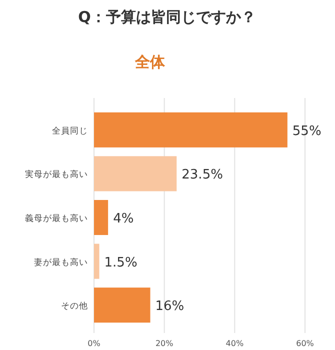  I want to click on y-tick-label: 妻が最も高い, so click(61, 262).